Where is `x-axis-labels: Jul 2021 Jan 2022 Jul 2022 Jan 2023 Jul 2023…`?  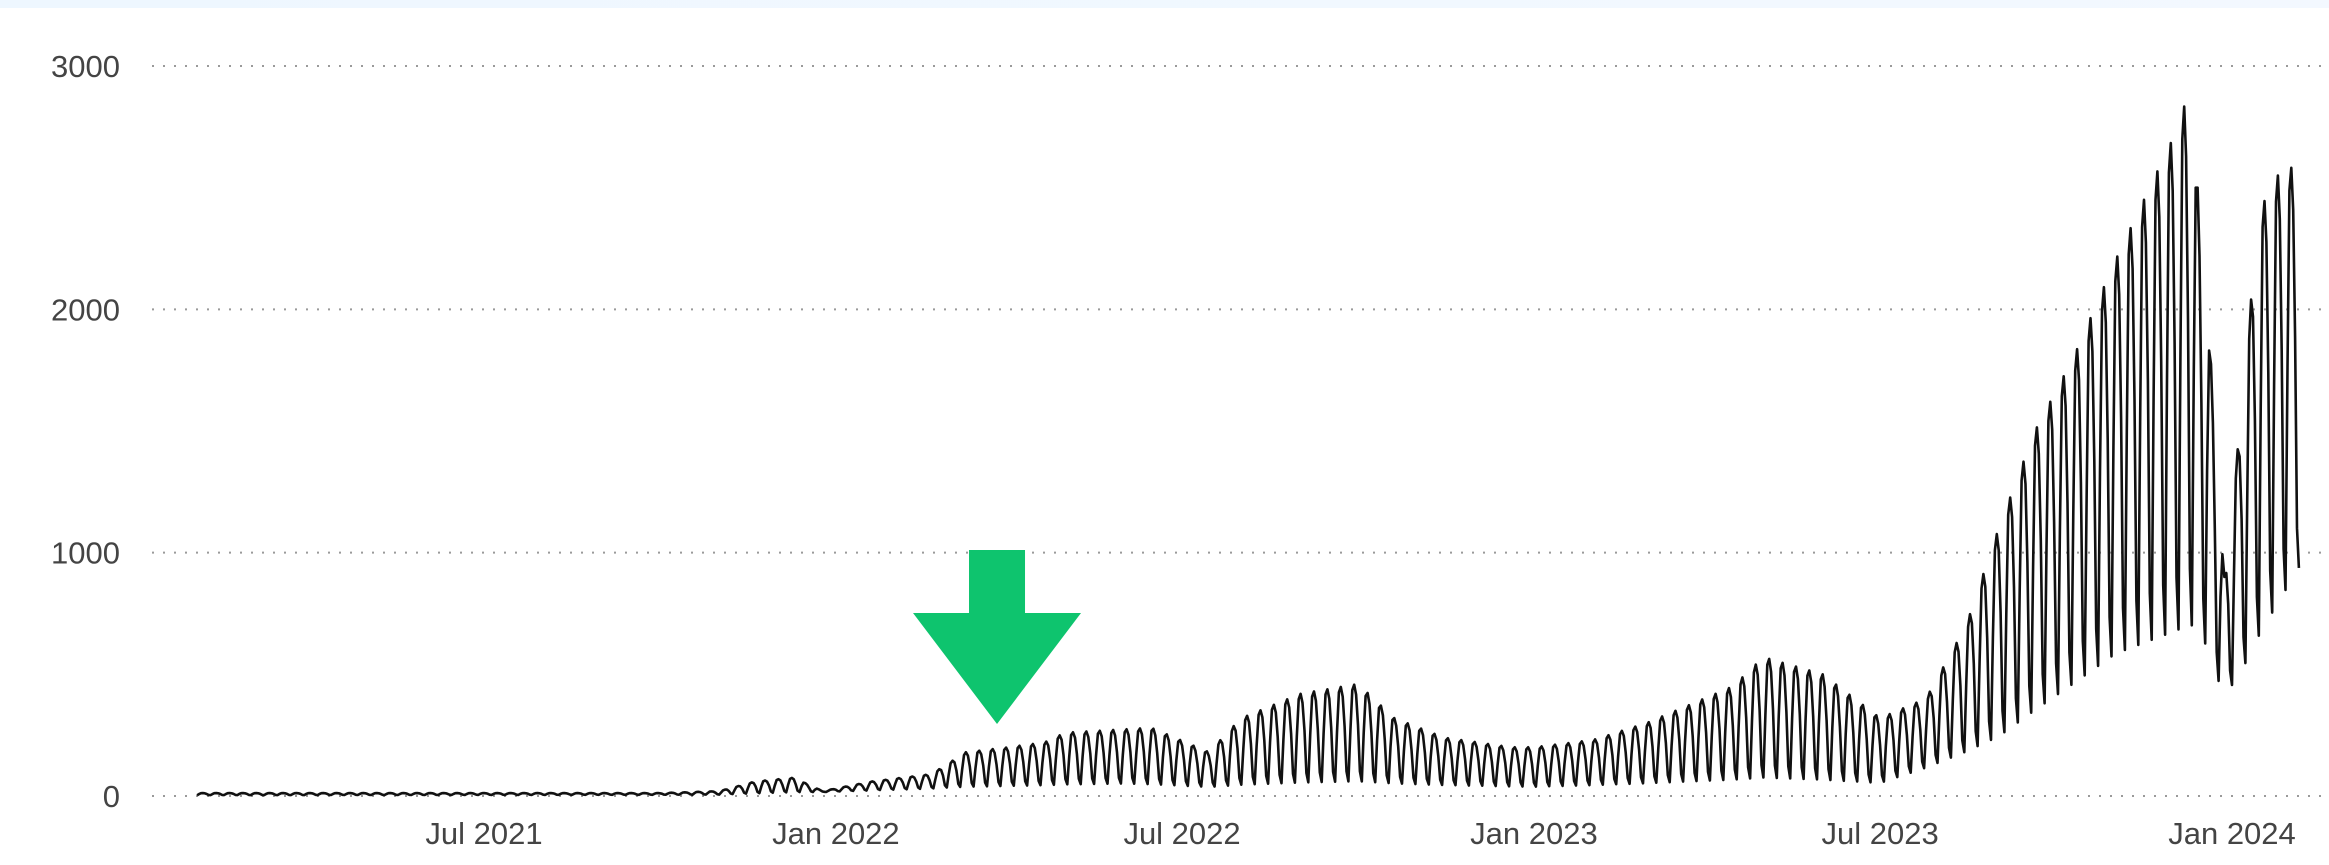
x-axis-labels: Jul 2021 Jan 2022 Jul 2022 Jan 2023 Jul 2023… is located at coordinates (1360, 833).